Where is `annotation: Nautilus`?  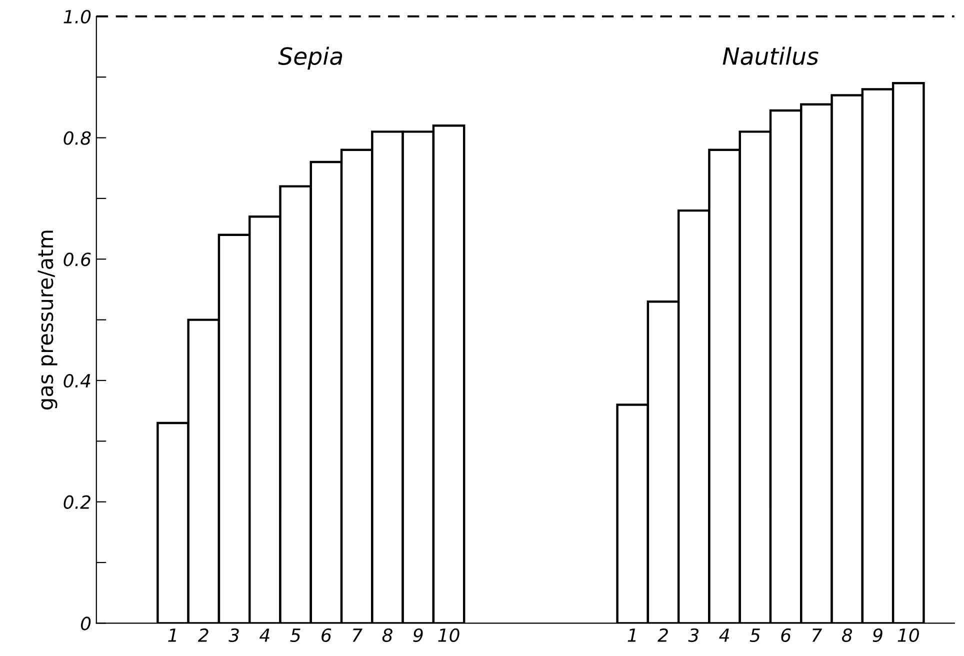 annotation: Nautilus is located at coordinates (770, 56).